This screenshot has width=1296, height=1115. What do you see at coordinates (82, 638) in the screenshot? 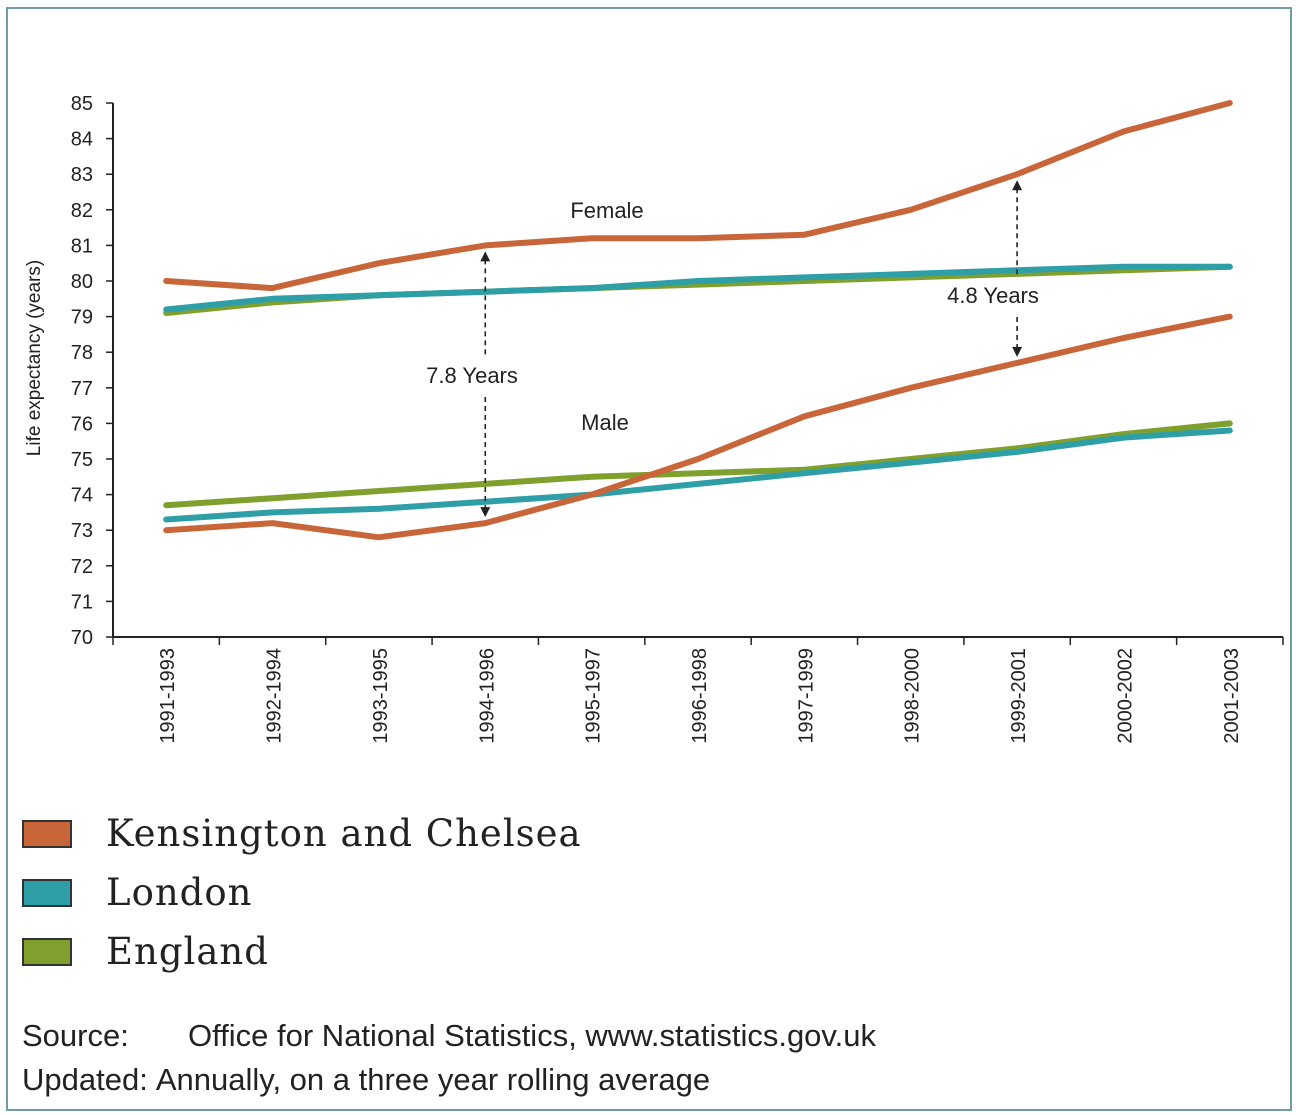
I see `y-tick-label: 70` at bounding box center [82, 638].